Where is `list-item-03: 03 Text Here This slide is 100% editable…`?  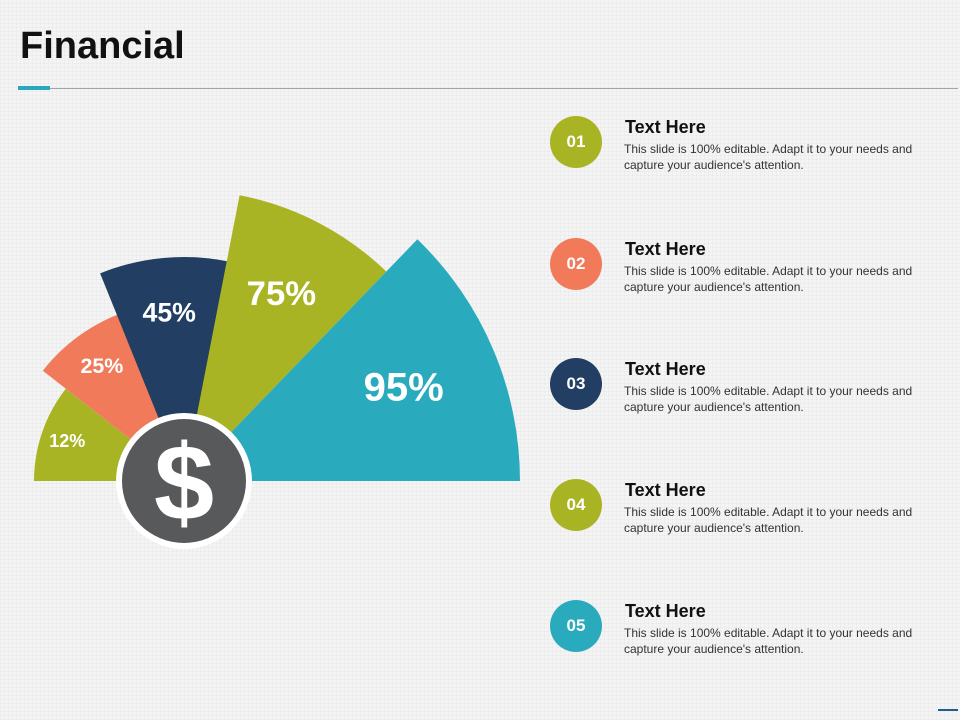
list-item-03: 03 Text Here This slide is 100% editable… is located at coordinates (740, 386).